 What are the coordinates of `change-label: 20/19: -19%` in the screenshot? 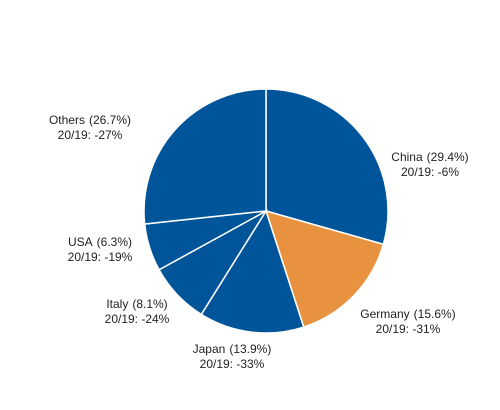 It's located at (100, 257).